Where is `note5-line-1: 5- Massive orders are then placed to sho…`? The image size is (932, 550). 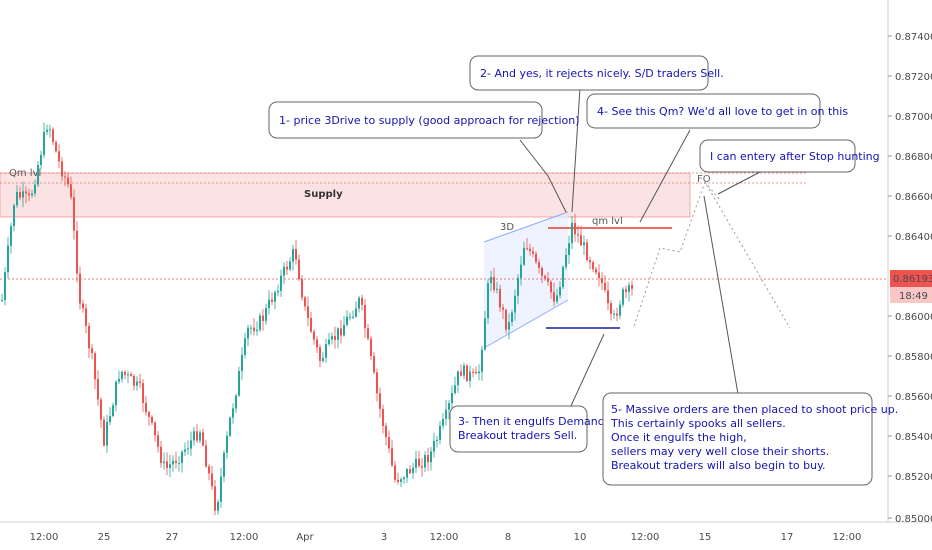
note5-line-1: 5- Massive orders are then placed to sho… is located at coordinates (754, 409).